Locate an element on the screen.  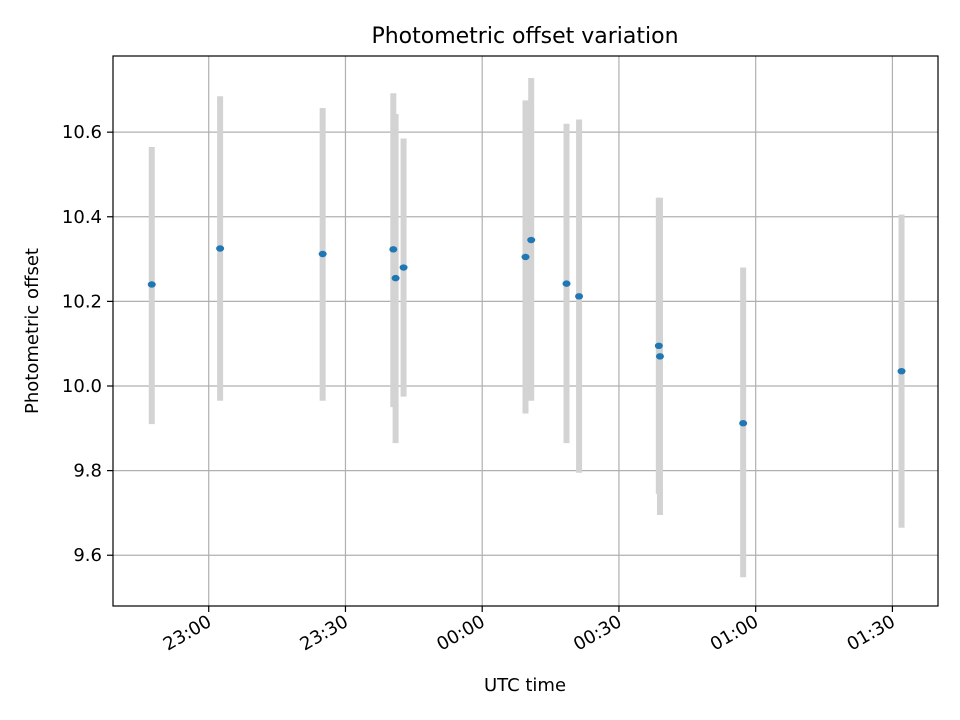
chart-title: Photometric offset variation is located at coordinates (524, 36).